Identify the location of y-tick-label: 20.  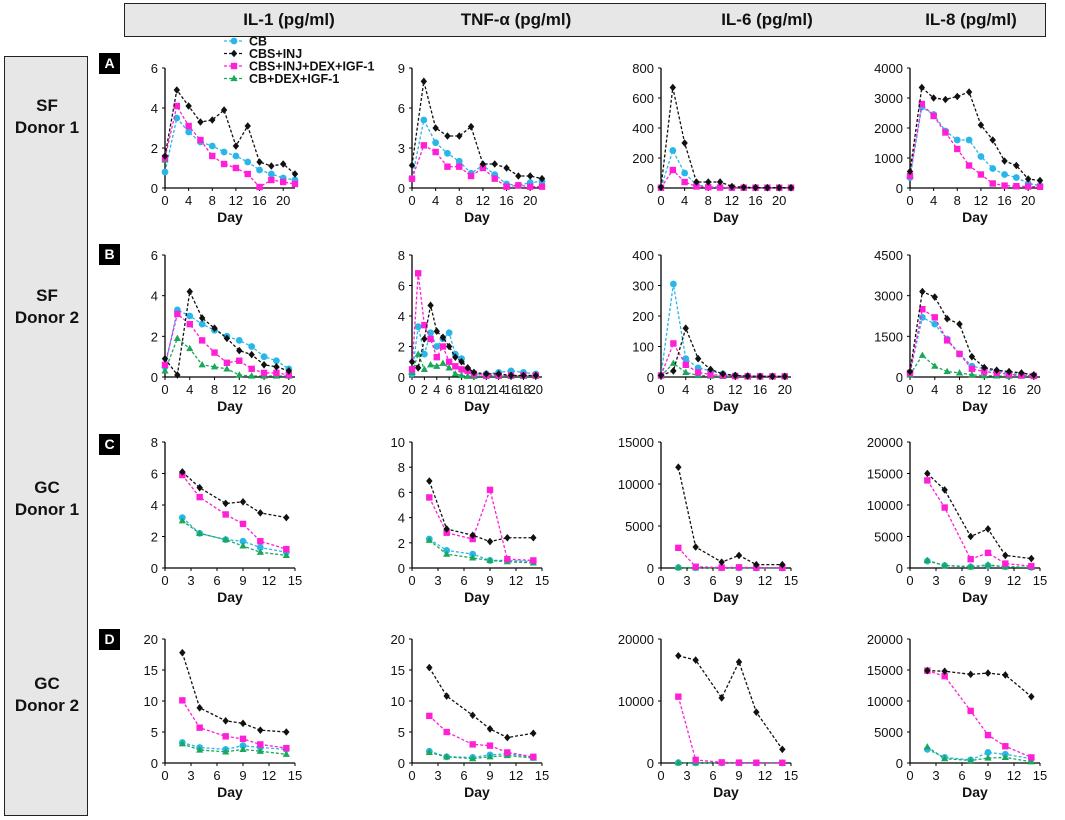
(151, 639).